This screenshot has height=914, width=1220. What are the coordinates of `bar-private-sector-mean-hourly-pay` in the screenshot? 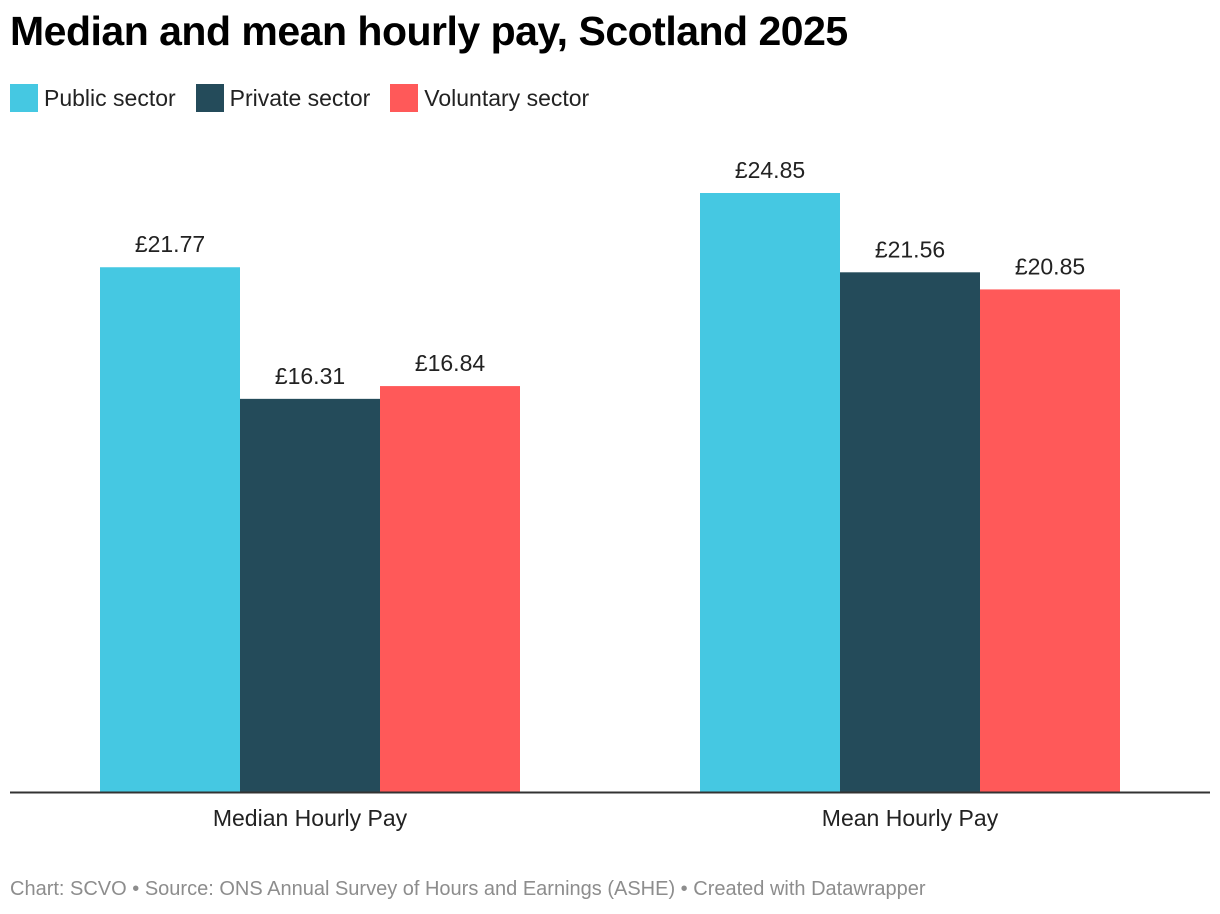 It's located at (910, 532).